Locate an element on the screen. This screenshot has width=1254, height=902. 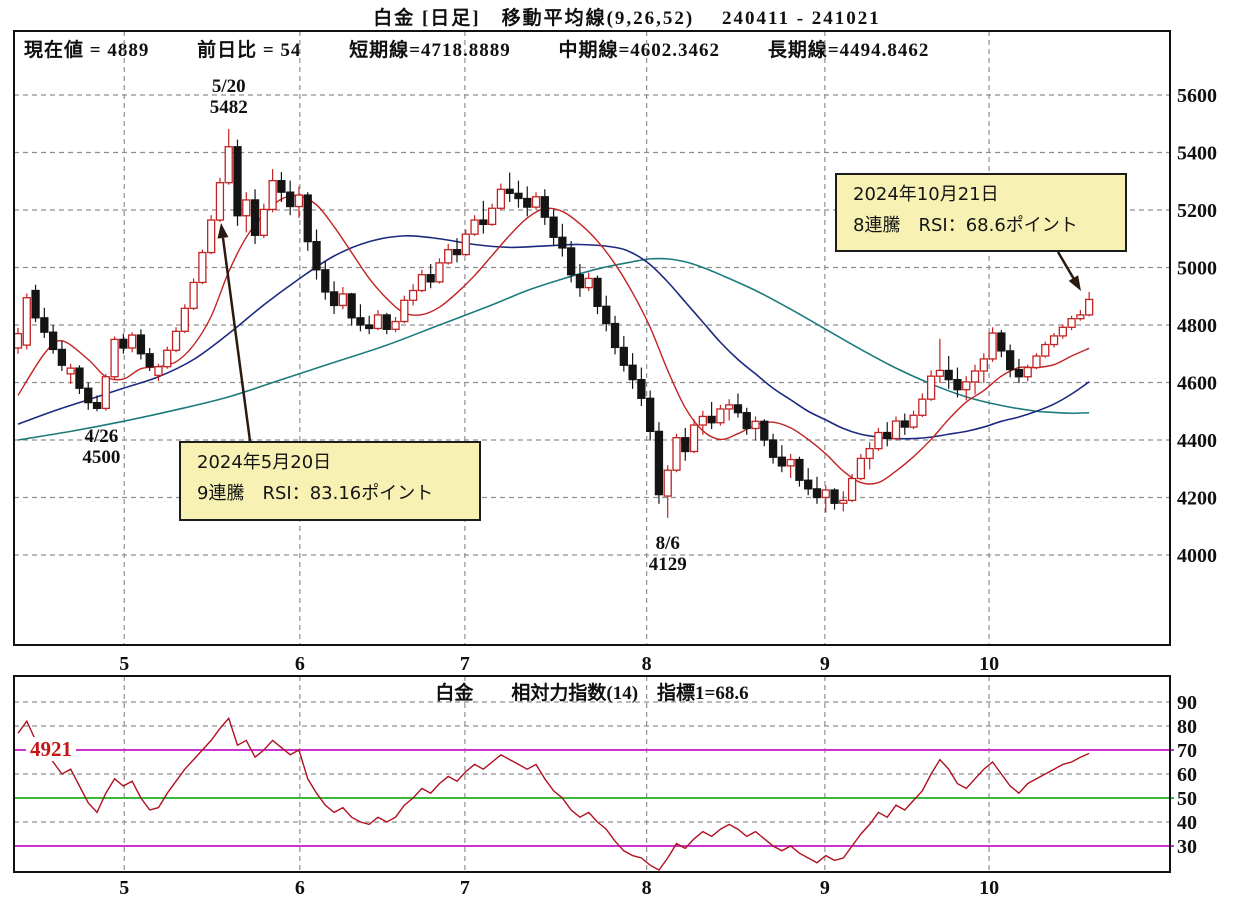
callout-oct21-detail: 8連騰 RSI：68.6ポイント is located at coordinates (965, 225).